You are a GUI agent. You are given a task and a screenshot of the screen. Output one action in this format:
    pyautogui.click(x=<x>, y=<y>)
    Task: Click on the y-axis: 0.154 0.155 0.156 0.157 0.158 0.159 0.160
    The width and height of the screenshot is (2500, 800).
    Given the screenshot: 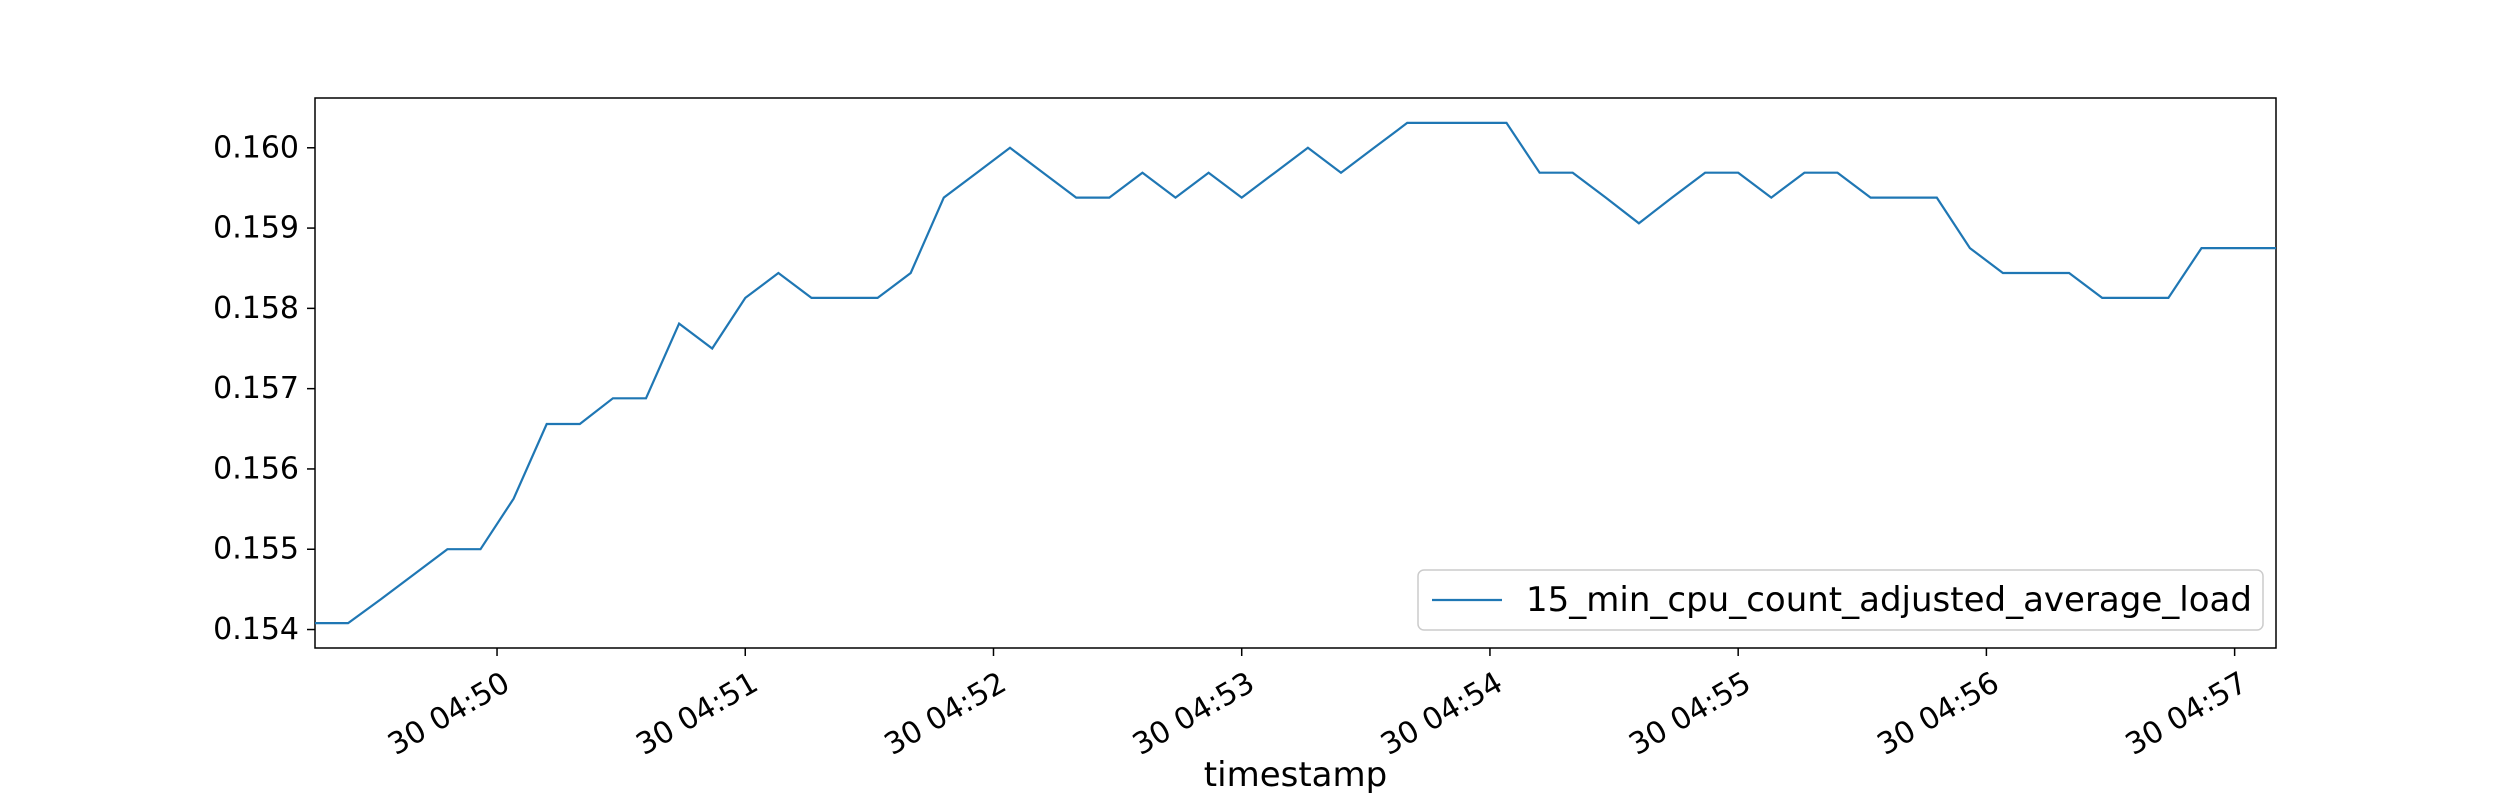 What is the action you would take?
    pyautogui.click(x=264, y=388)
    